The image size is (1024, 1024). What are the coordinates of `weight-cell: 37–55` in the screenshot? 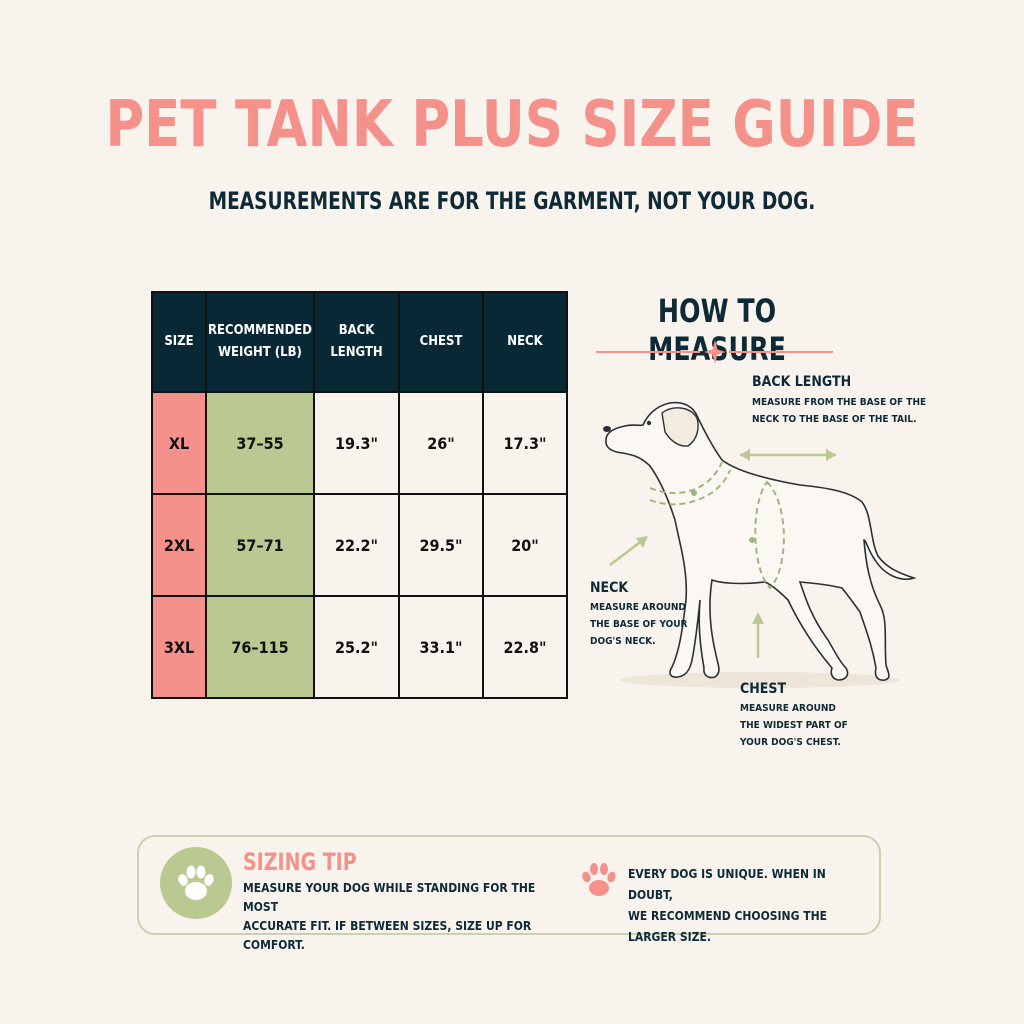 It's located at (260, 443).